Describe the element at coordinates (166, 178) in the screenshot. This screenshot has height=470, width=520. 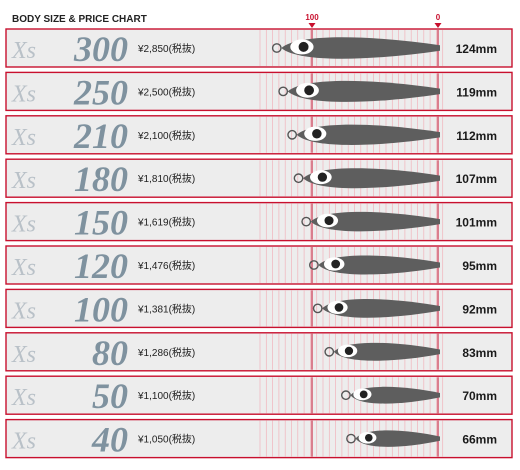
I see `price-label: ¥1,810(税抜)` at that location.